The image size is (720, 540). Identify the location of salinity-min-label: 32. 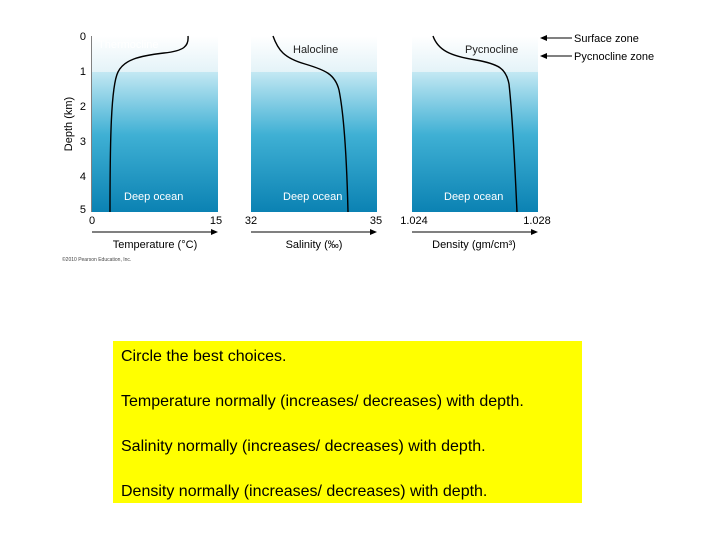
(251, 221).